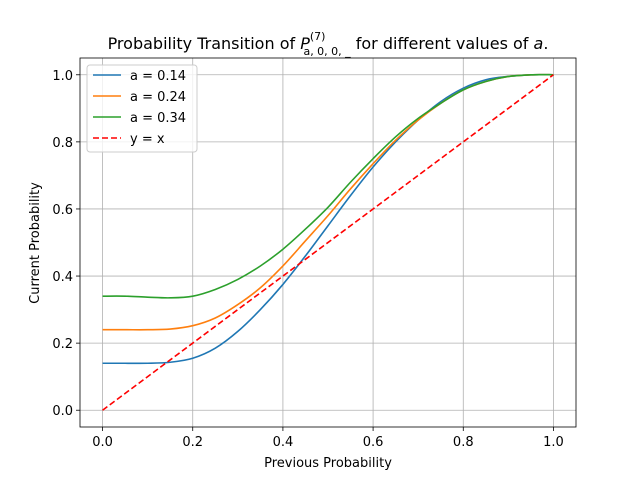  Describe the element at coordinates (553, 442) in the screenshot. I see `x-tick-label: 1.0` at that location.